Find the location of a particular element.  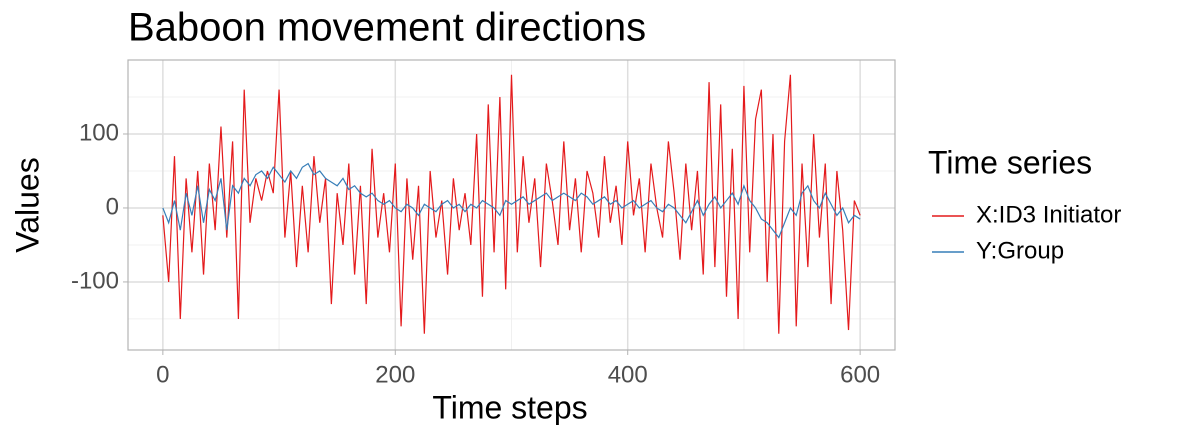

series-line is located at coordinates (511, 200).